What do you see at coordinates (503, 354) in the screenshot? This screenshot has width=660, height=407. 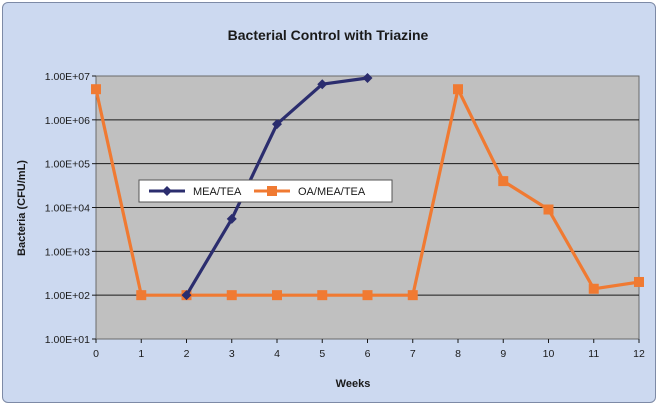 I see `x-tick-label: 9` at bounding box center [503, 354].